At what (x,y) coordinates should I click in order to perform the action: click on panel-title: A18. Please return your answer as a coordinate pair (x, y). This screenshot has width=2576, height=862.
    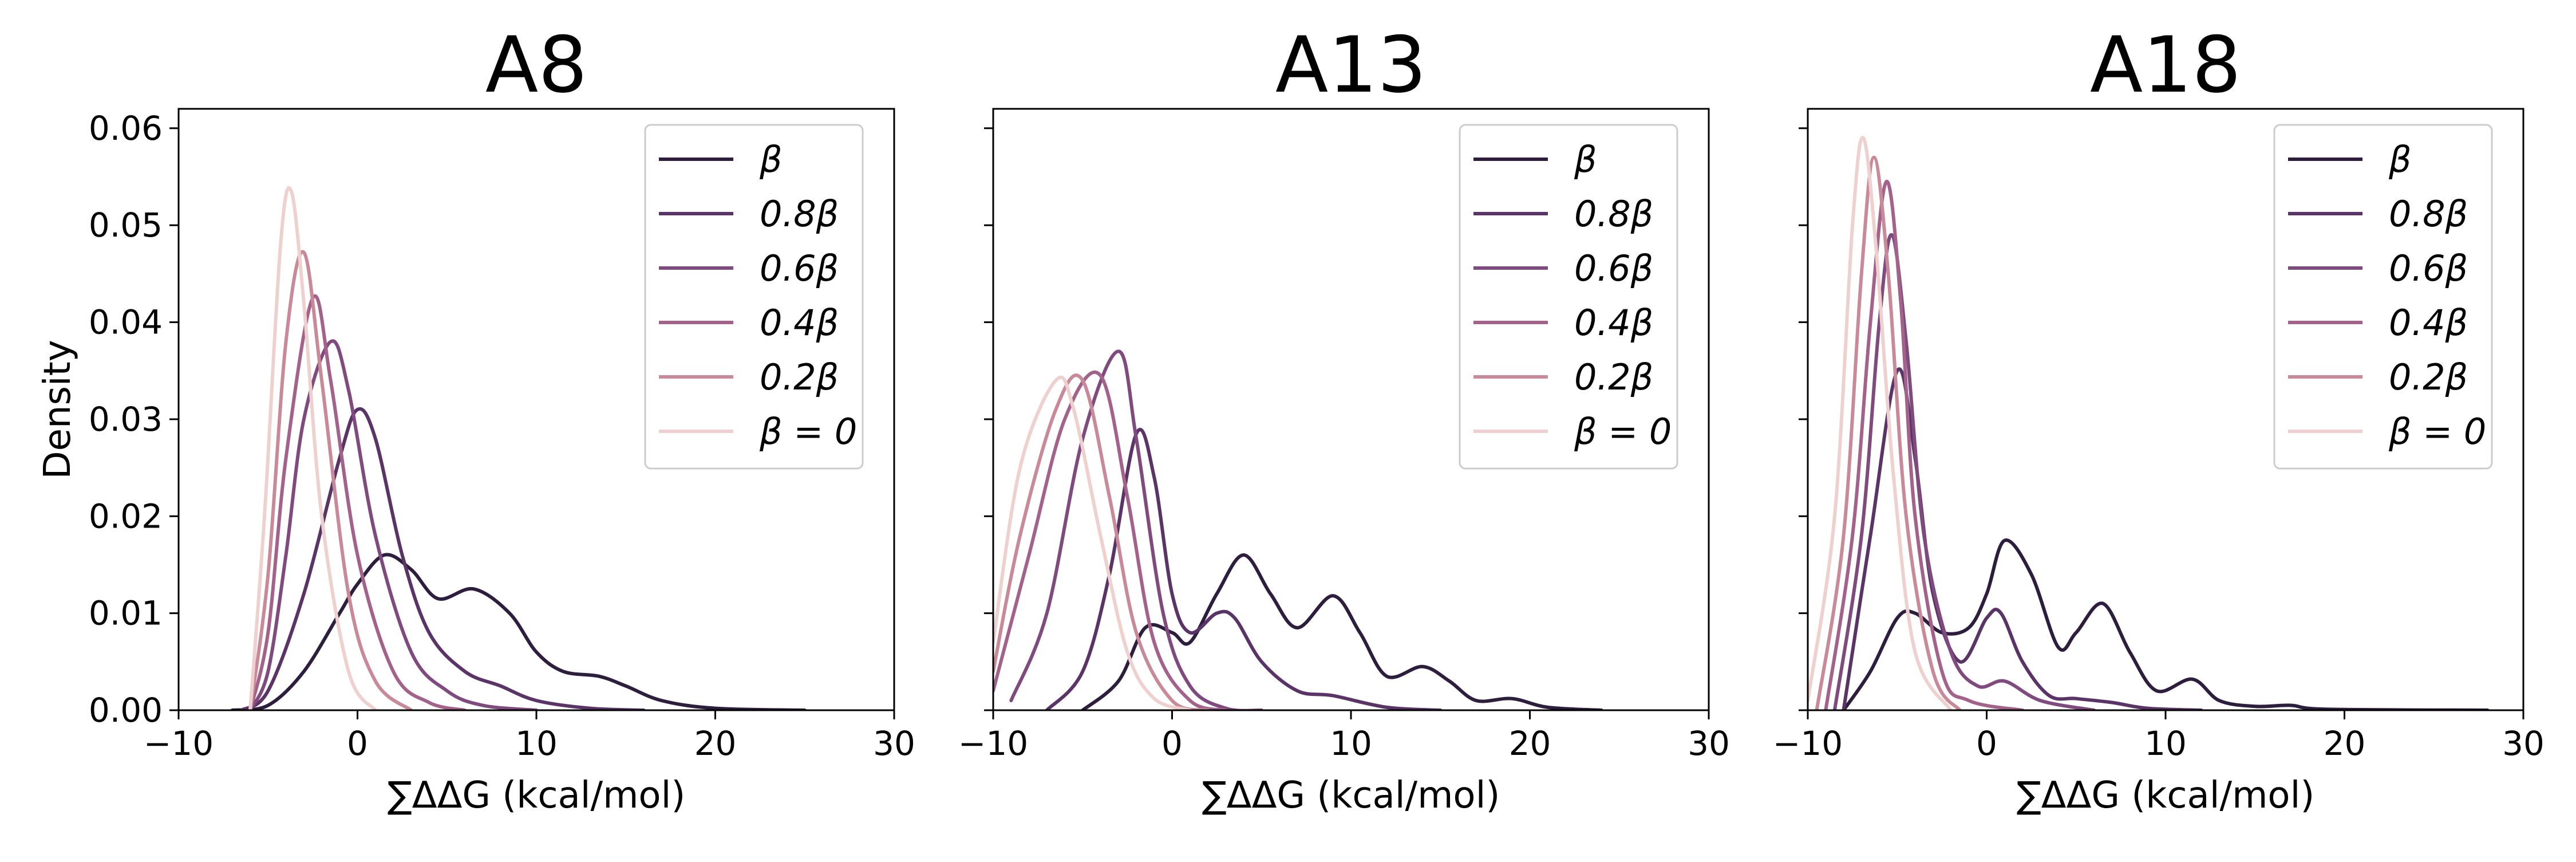
    Looking at the image, I should click on (2165, 65).